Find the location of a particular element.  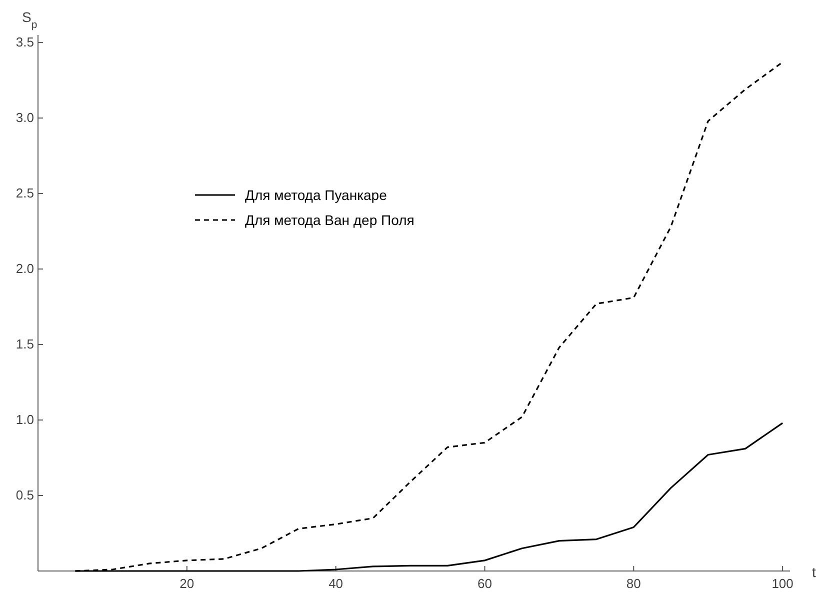

legend-label: Для метода Пуанкаре is located at coordinates (316, 195).